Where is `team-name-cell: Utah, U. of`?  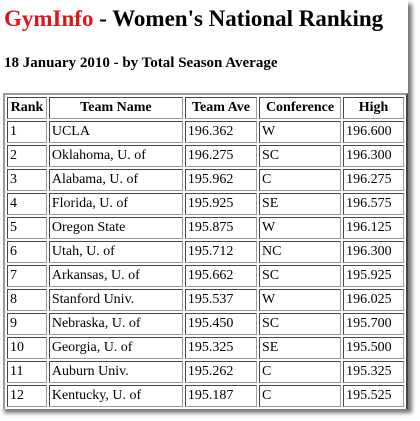 team-name-cell: Utah, U. of is located at coordinates (115, 252).